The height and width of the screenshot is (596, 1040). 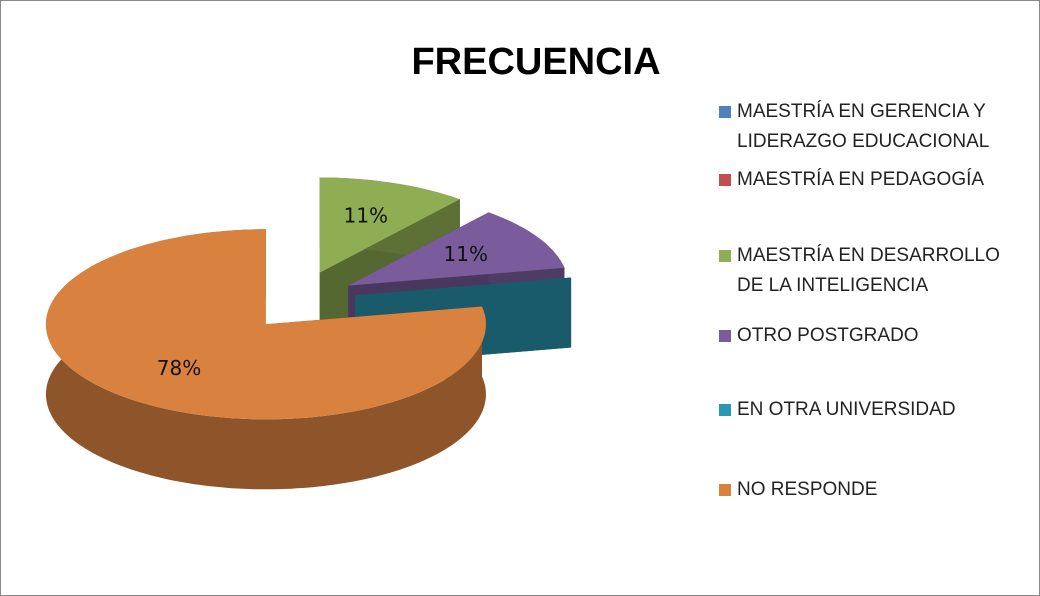 I want to click on legend-entry: MAESTRÍA EN PEDAGOGÍA, so click(x=874, y=203).